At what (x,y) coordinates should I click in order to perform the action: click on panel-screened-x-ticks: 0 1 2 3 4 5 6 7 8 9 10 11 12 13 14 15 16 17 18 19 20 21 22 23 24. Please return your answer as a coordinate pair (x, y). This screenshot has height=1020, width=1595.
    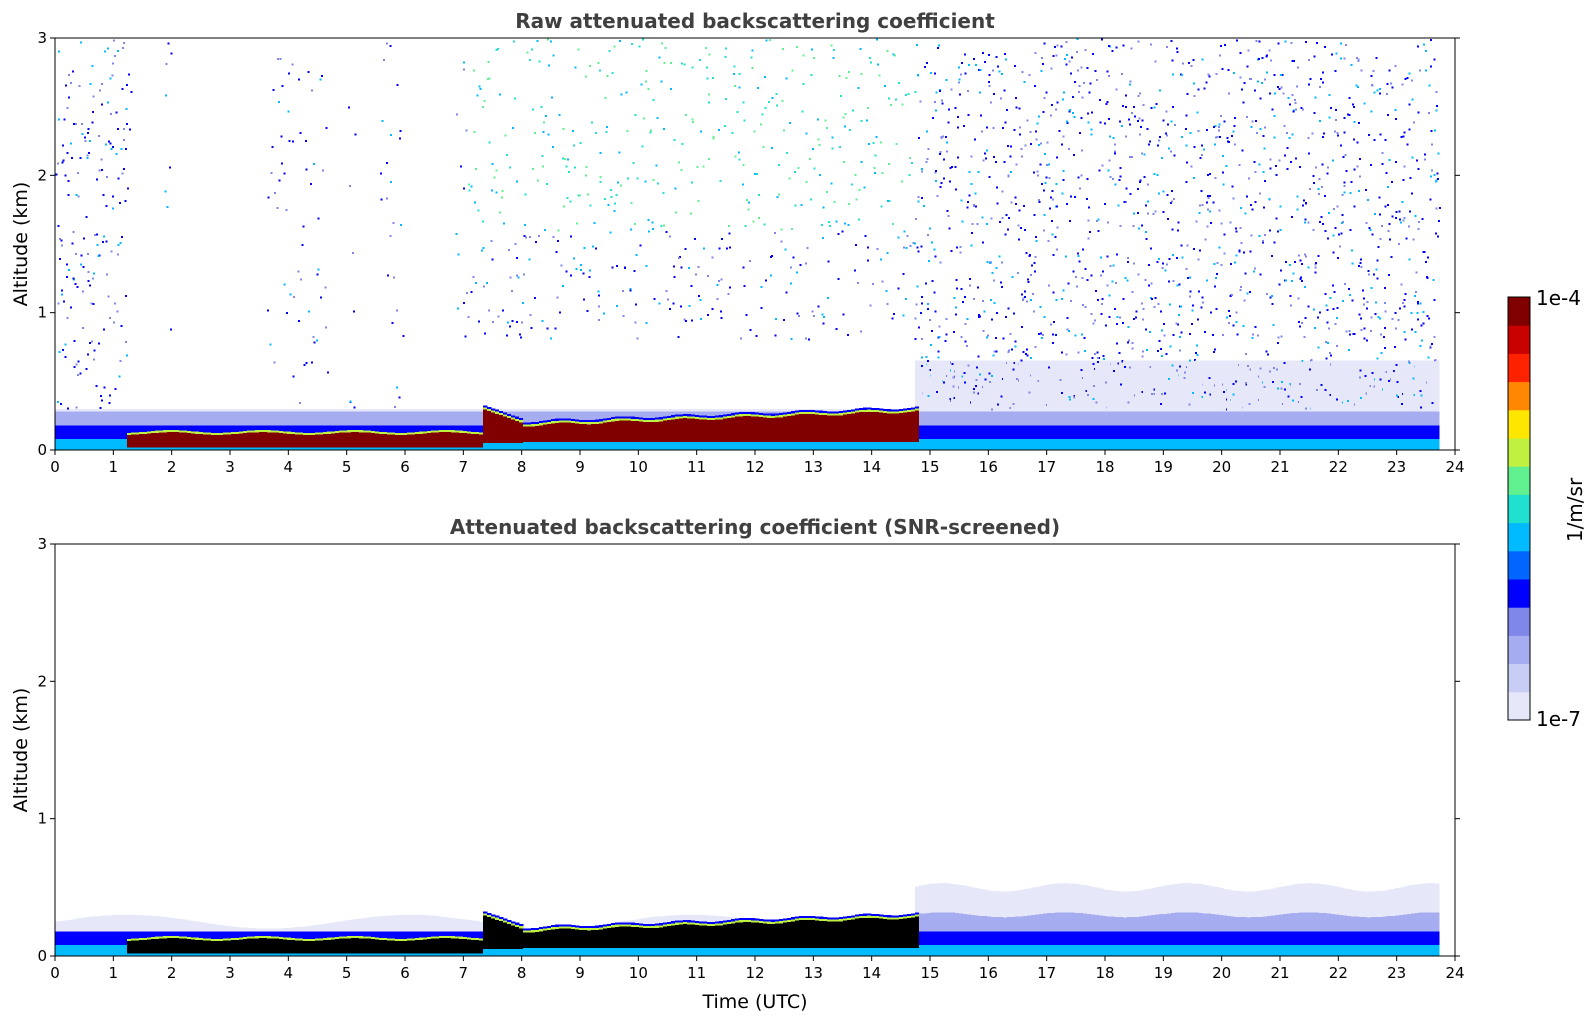
    Looking at the image, I should click on (757, 969).